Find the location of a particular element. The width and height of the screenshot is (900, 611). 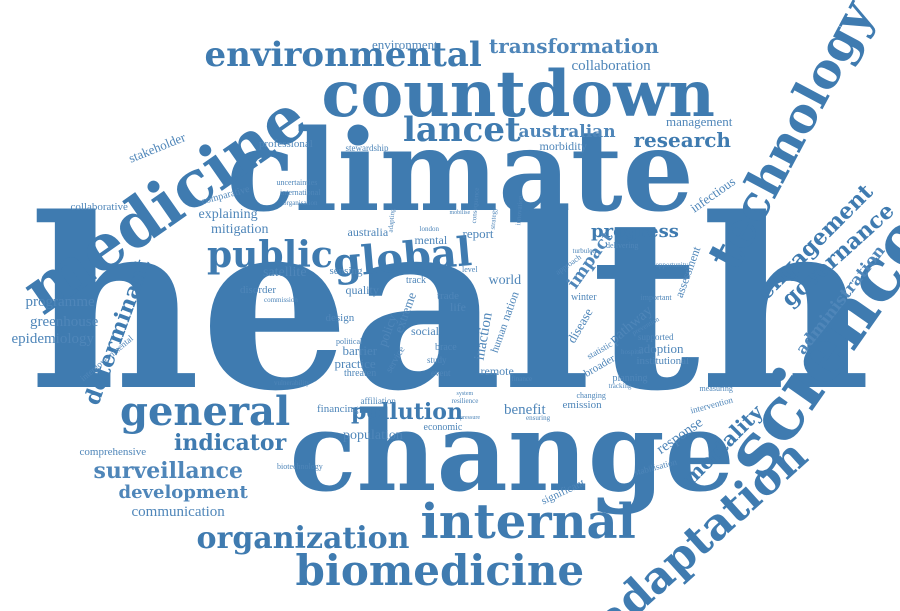

word-hospital: hospital is located at coordinates (632, 351).